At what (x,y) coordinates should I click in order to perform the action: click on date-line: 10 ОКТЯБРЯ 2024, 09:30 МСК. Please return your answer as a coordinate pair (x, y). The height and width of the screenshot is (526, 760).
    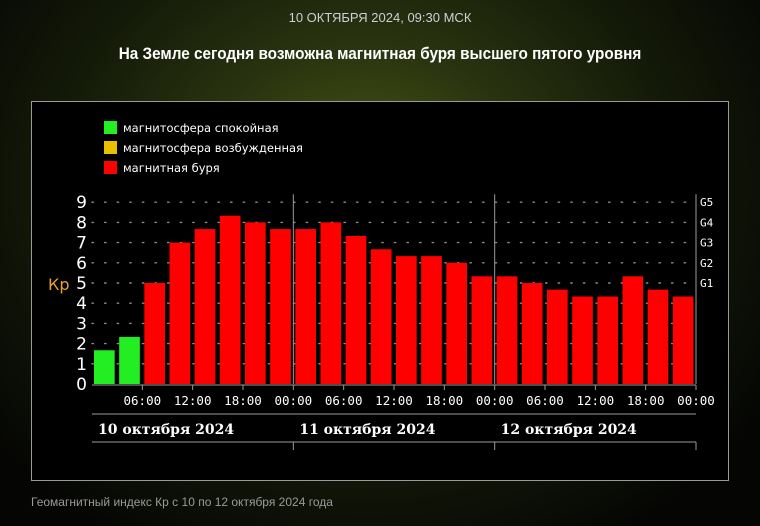
    Looking at the image, I should click on (380, 17).